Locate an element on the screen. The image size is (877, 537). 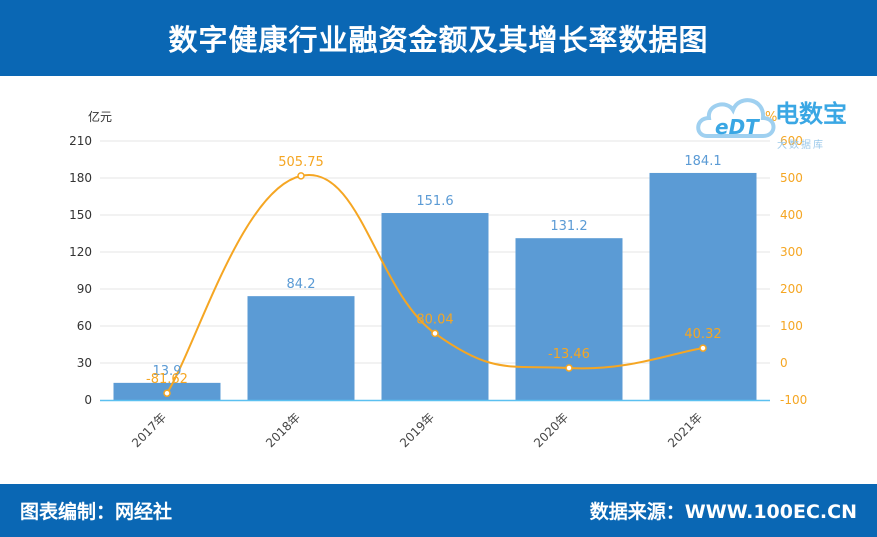
logo: eDT 电数宝 大数据库 is located at coordinates (783, 119).